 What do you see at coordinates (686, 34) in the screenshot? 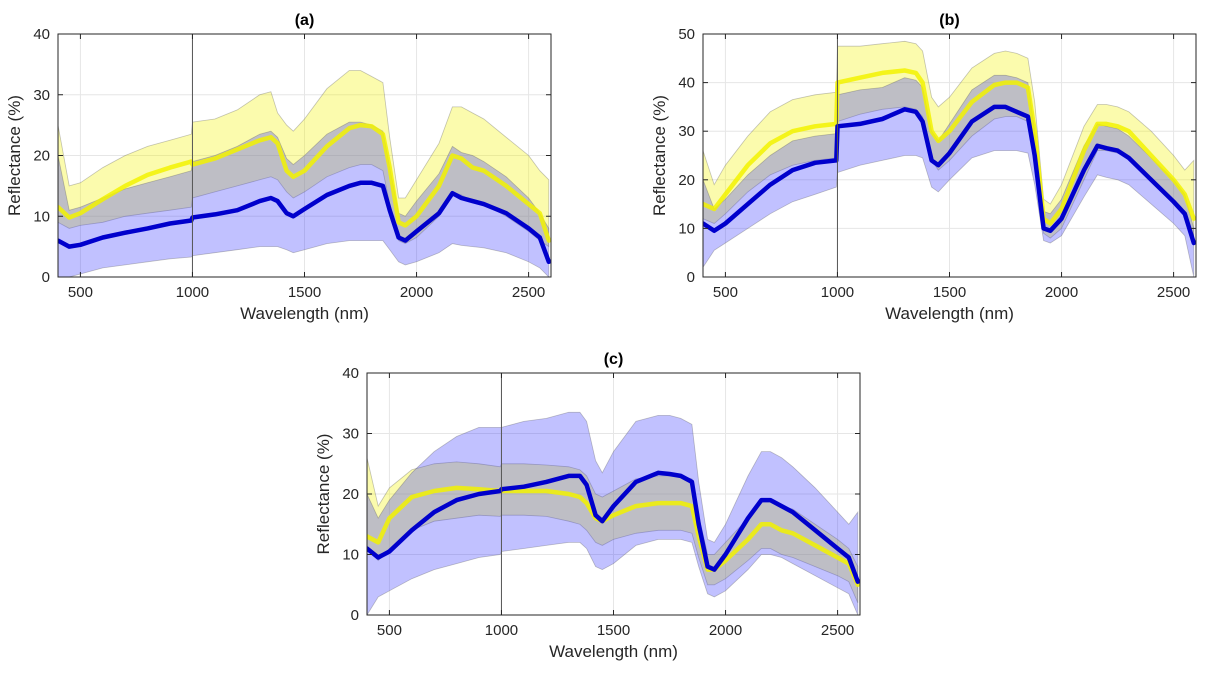
I see `y-tick-label: 50` at bounding box center [686, 34].